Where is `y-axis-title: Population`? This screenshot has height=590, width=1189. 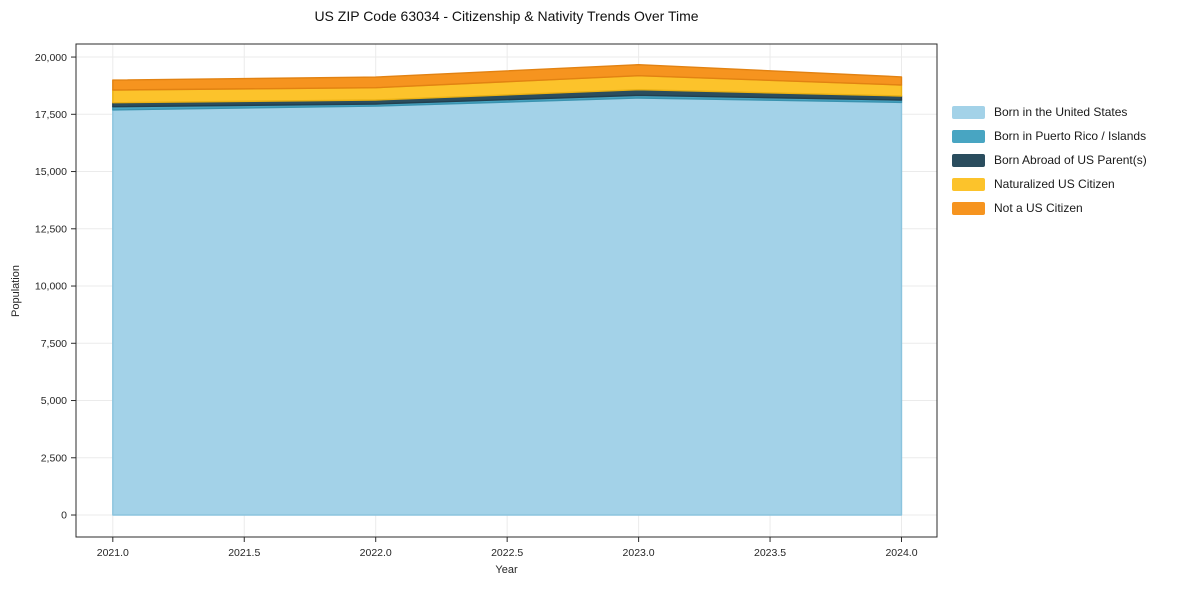 y-axis-title: Population is located at coordinates (16, 291).